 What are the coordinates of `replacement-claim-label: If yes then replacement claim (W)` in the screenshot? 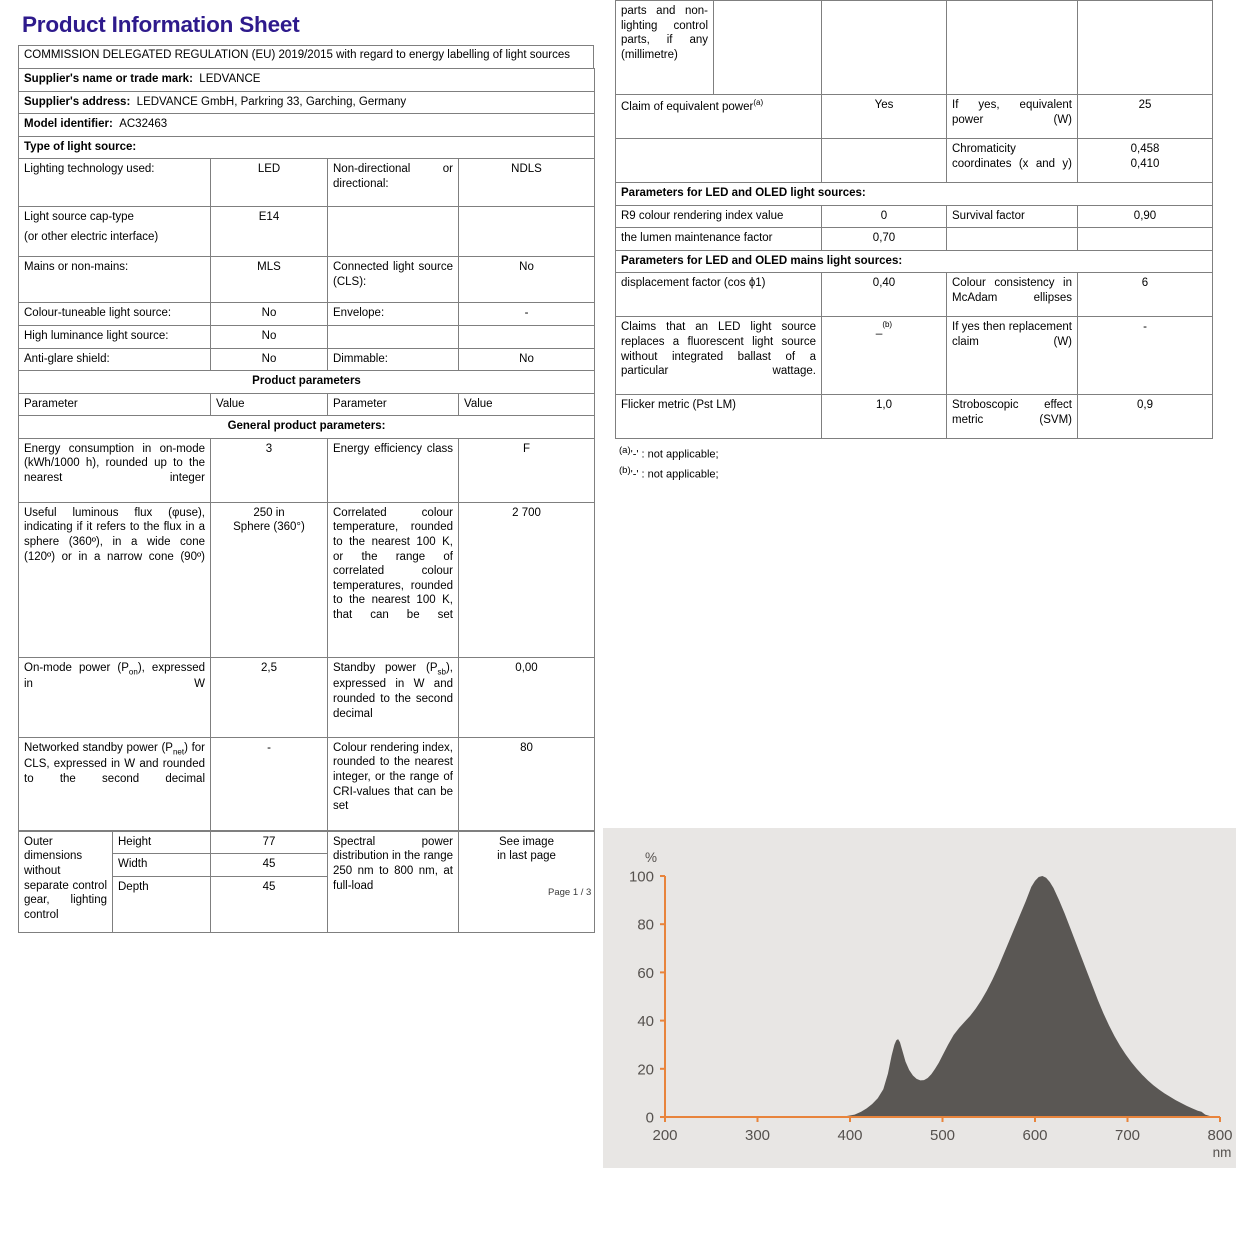 It's located at (1012, 356).